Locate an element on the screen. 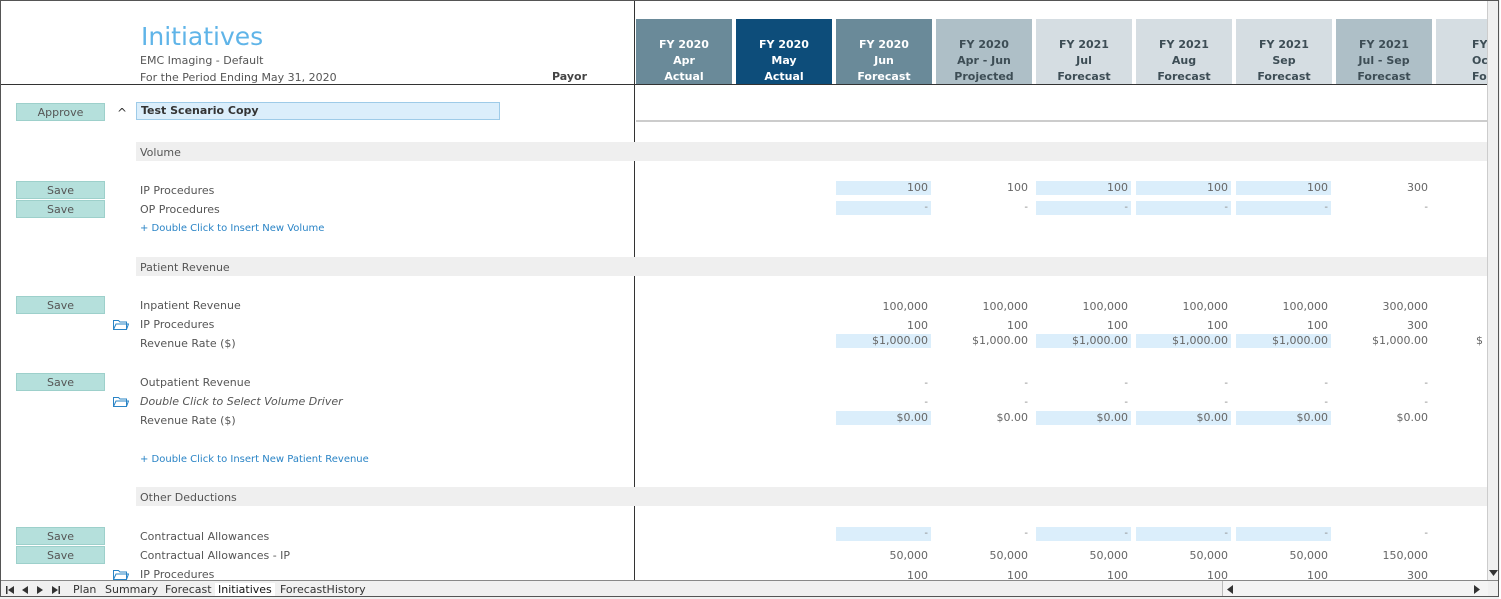 Image resolution: width=1501 pixels, height=599 pixels. column-header-period: Oct - is located at coordinates (1479, 60).